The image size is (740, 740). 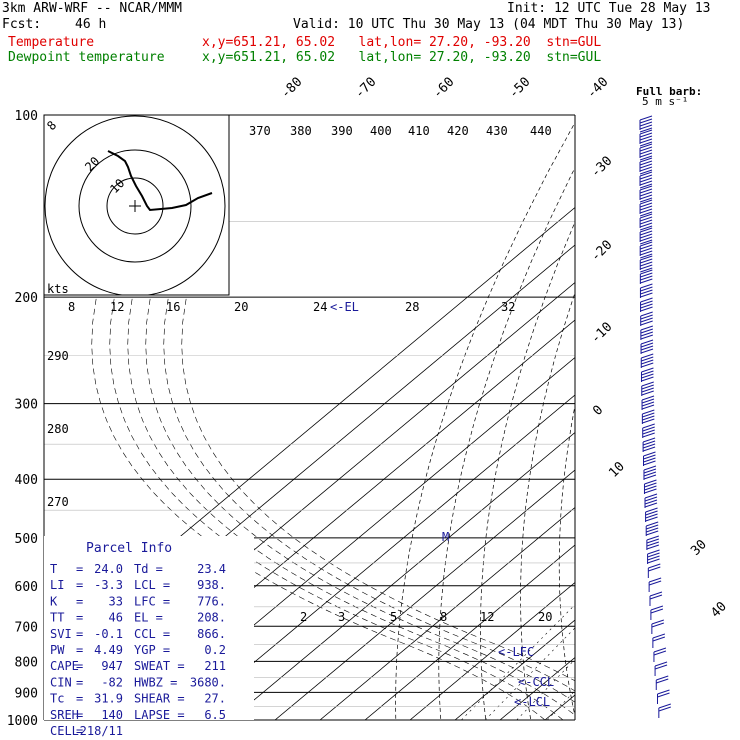 What do you see at coordinates (152, 601) in the screenshot?
I see `parcel-label: LFC =` at bounding box center [152, 601].